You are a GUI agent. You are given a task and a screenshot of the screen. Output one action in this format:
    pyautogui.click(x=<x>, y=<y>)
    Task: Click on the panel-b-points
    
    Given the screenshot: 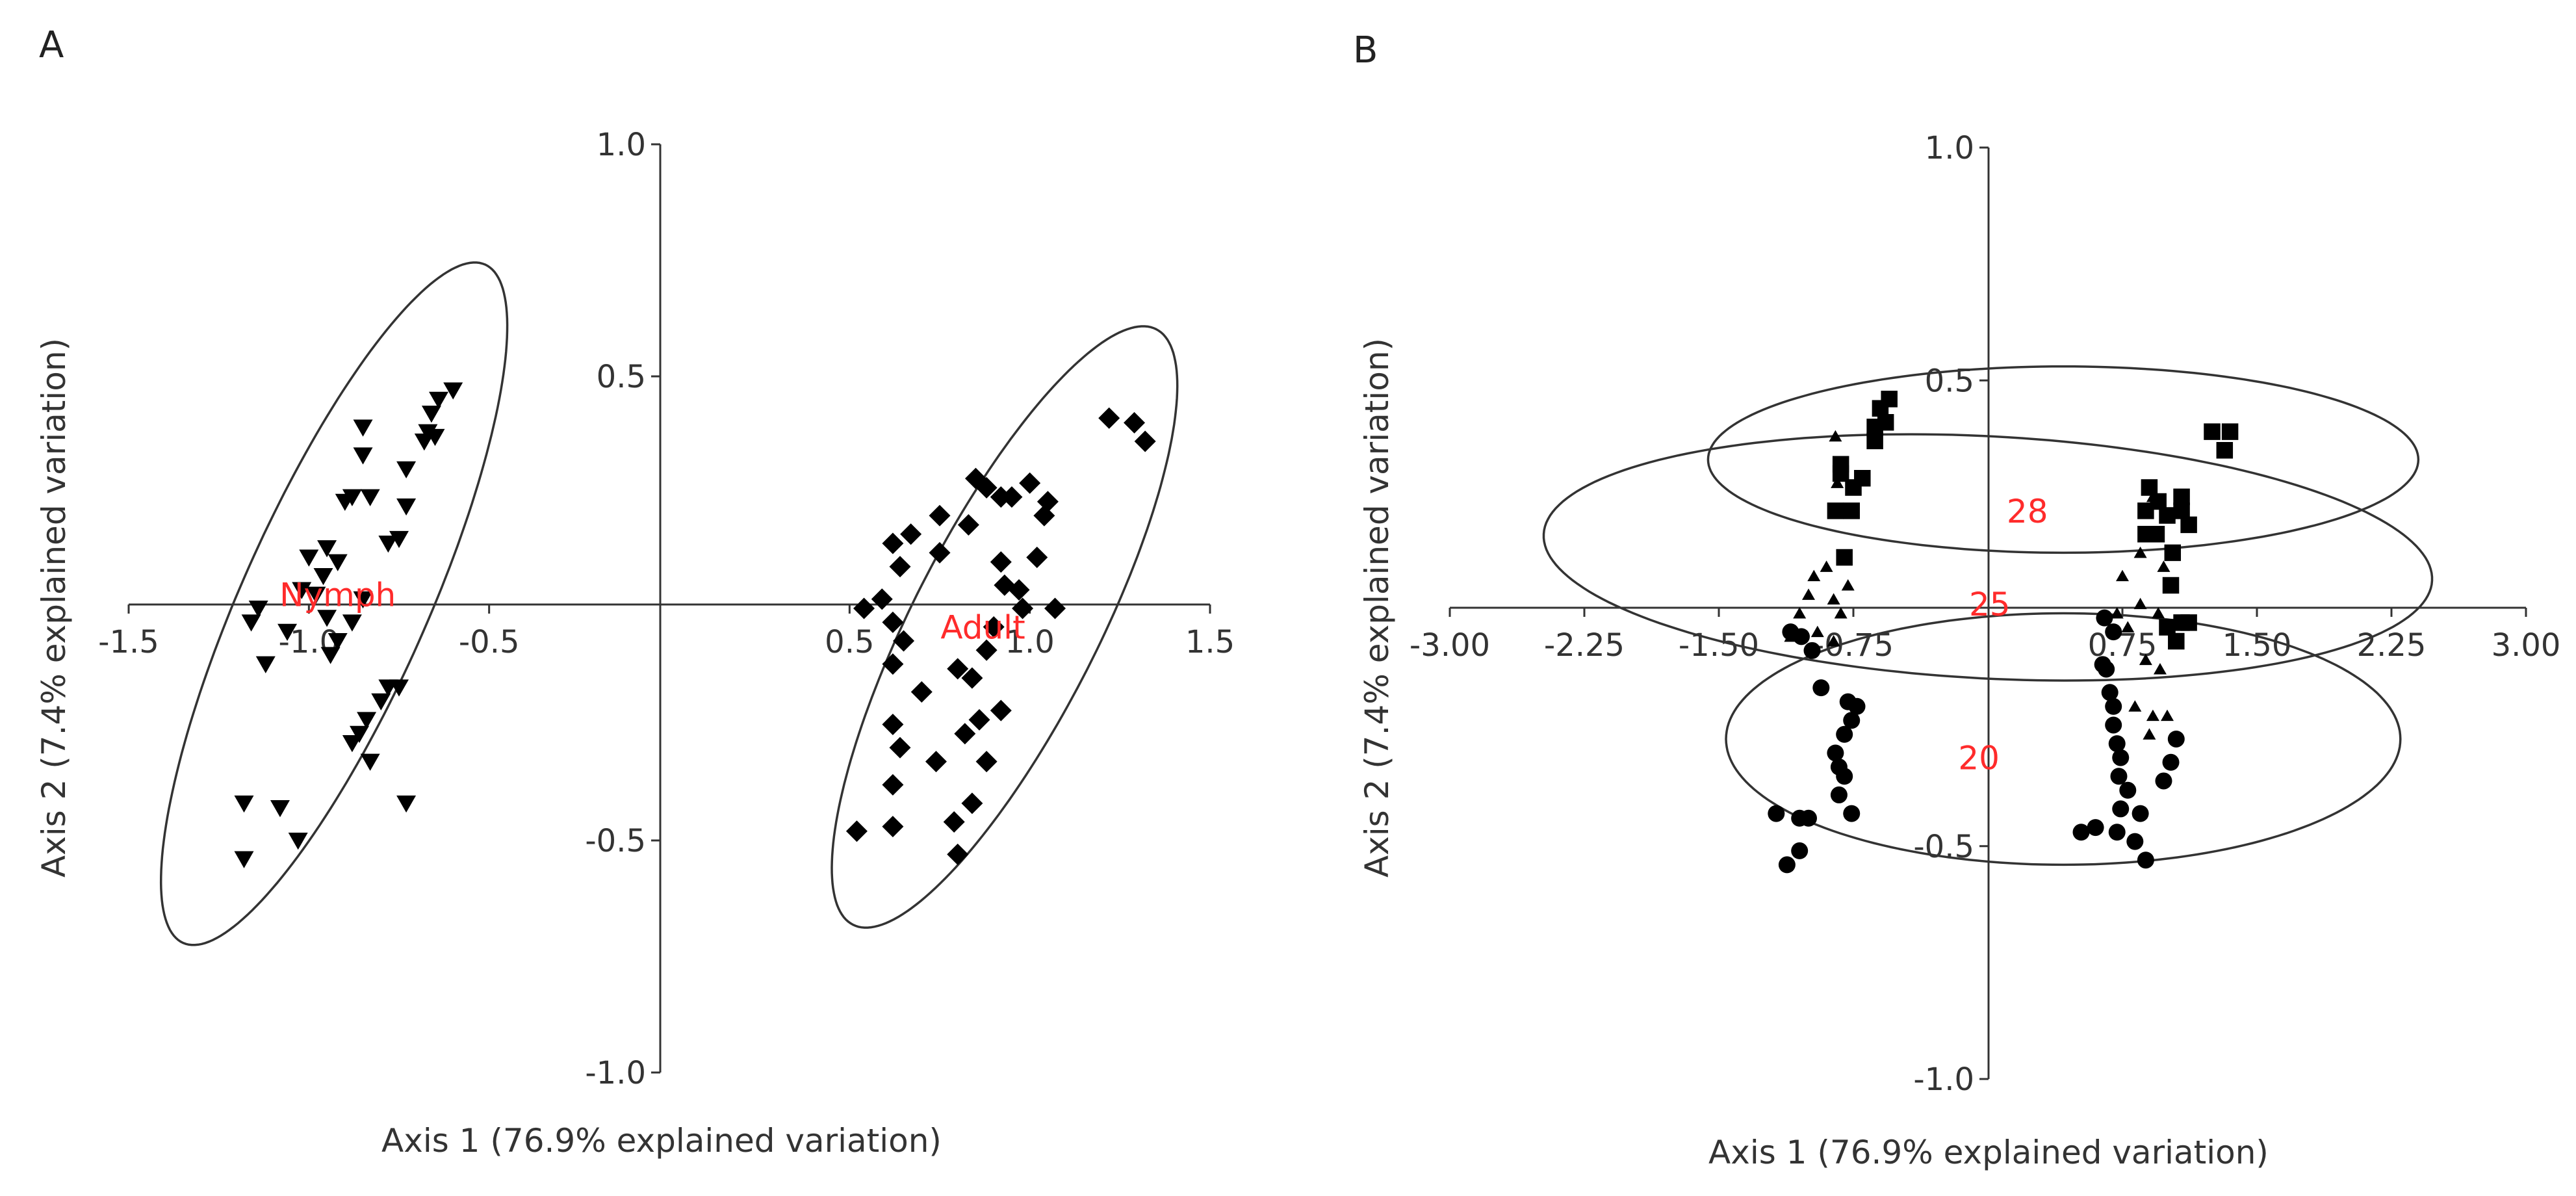 What is the action you would take?
    pyautogui.click(x=2004, y=632)
    